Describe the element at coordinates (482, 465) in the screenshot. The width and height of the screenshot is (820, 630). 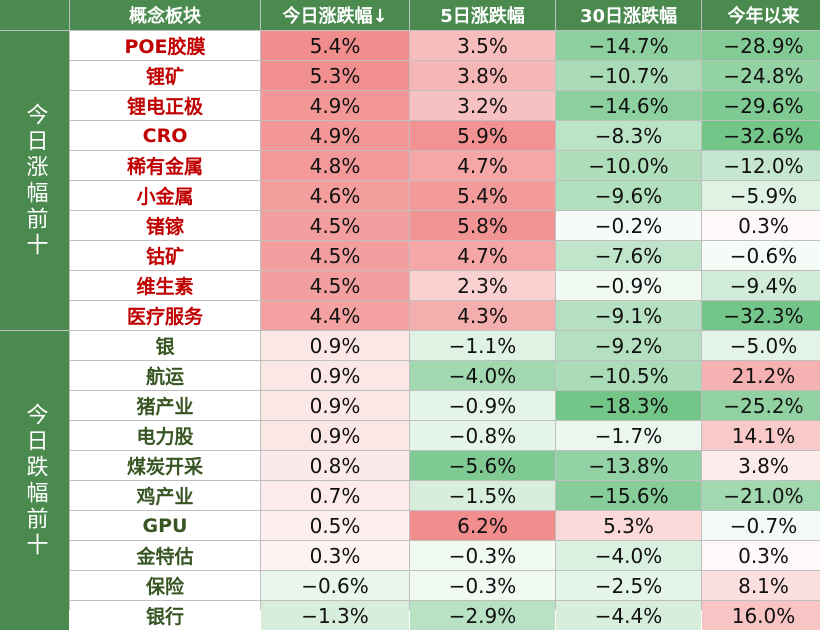
I see `5day-change-cell: −5.6%` at that location.